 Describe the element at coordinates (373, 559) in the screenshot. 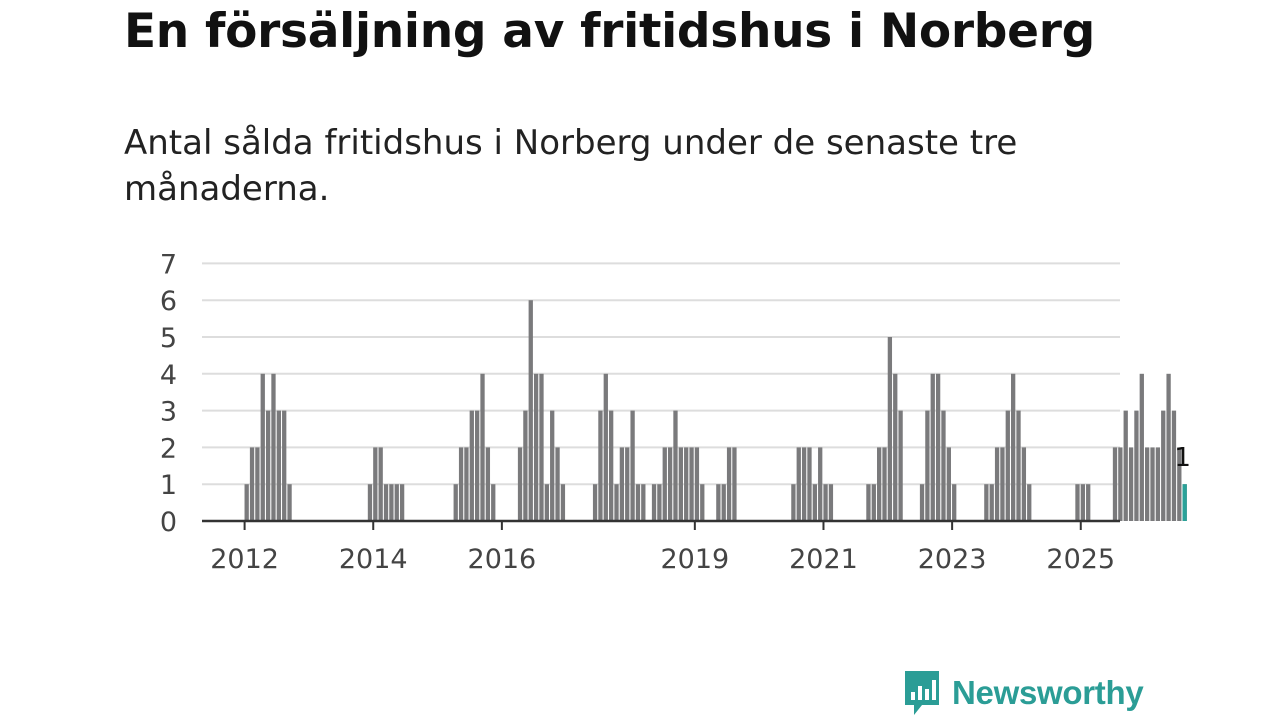

I see `x-tick-label: 2014` at that location.